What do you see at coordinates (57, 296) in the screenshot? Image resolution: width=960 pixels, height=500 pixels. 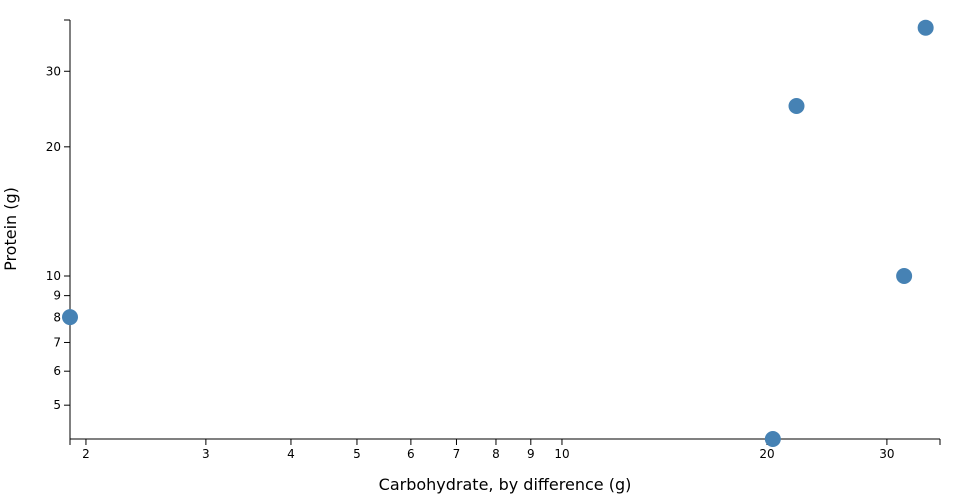 I see `y-tick-label: 9` at bounding box center [57, 296].